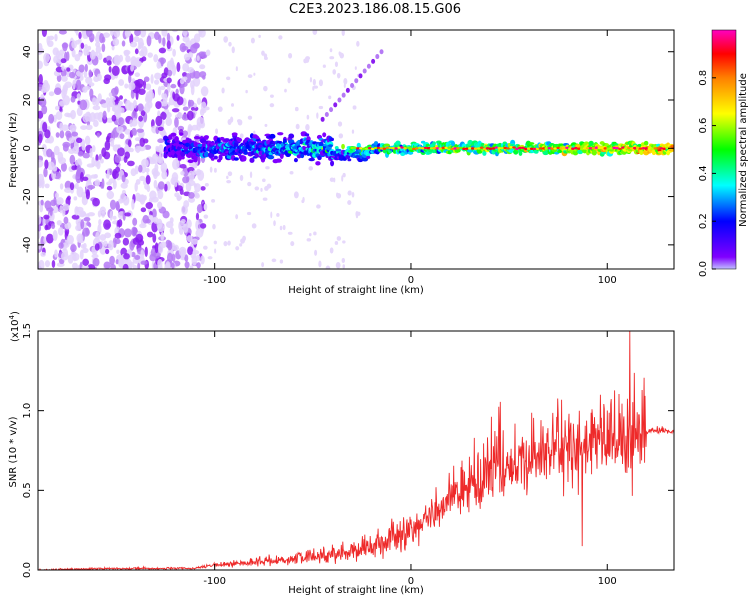 This screenshot has height=600, width=750. I want to click on snr-ytick-label: 1.0, so click(27, 411).